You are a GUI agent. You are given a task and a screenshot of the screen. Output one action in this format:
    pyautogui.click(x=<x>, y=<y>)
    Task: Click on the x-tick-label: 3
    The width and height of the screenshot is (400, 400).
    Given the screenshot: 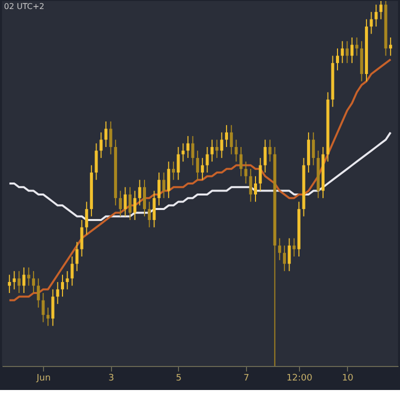 What is the action you would take?
    pyautogui.click(x=111, y=379)
    